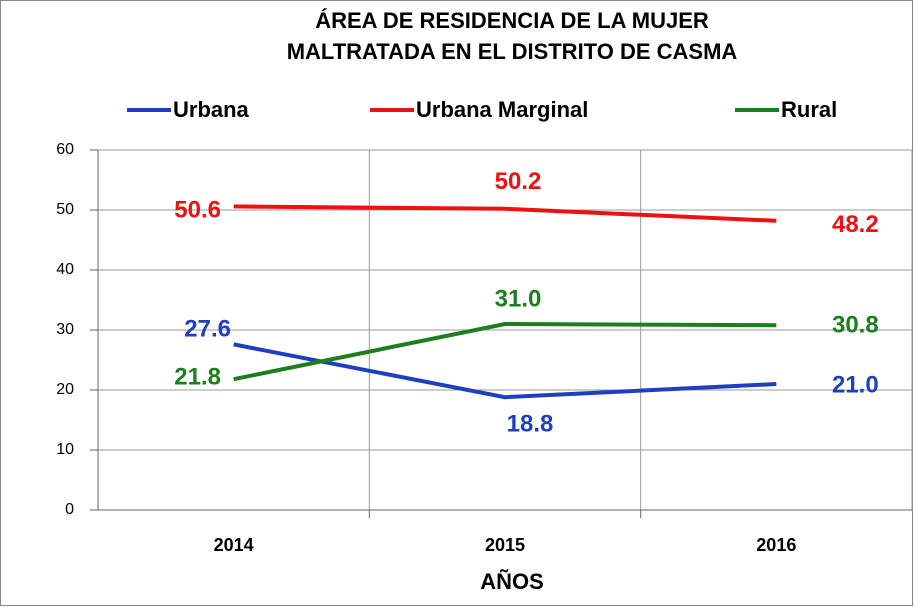 The image size is (914, 607). Describe the element at coordinates (65, 209) in the screenshot. I see `y-tick-label: 50` at that location.